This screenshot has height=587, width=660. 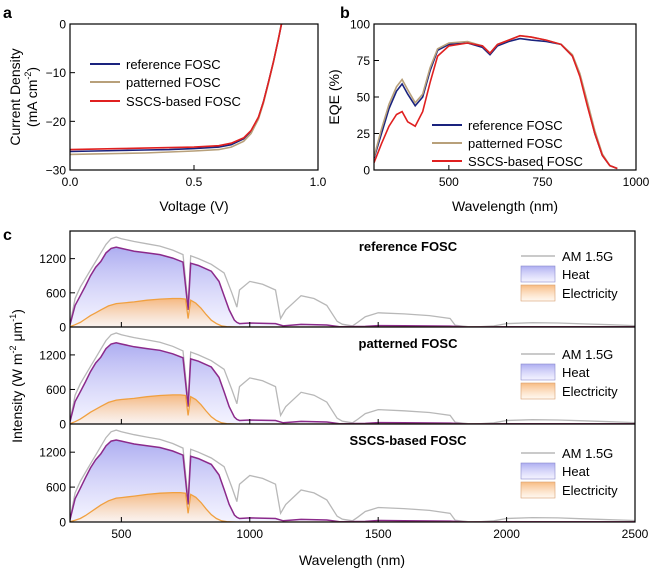 I want to click on subpanel-0-series, so click(x=352, y=281).